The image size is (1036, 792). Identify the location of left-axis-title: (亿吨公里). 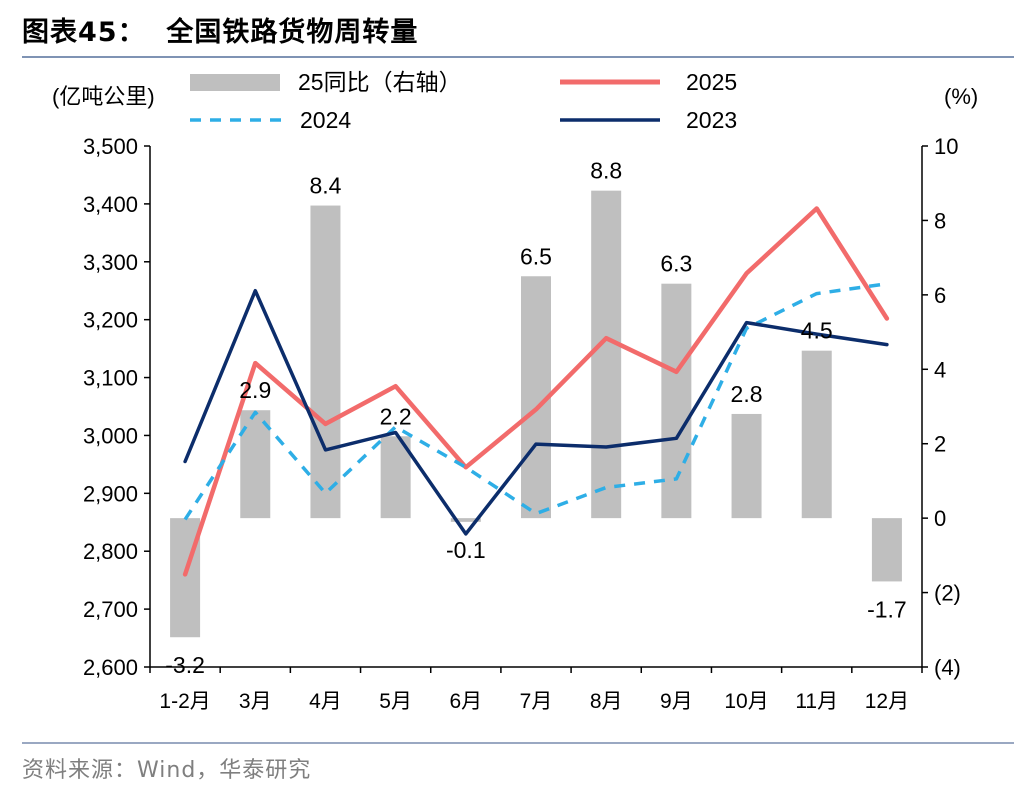
(103, 96).